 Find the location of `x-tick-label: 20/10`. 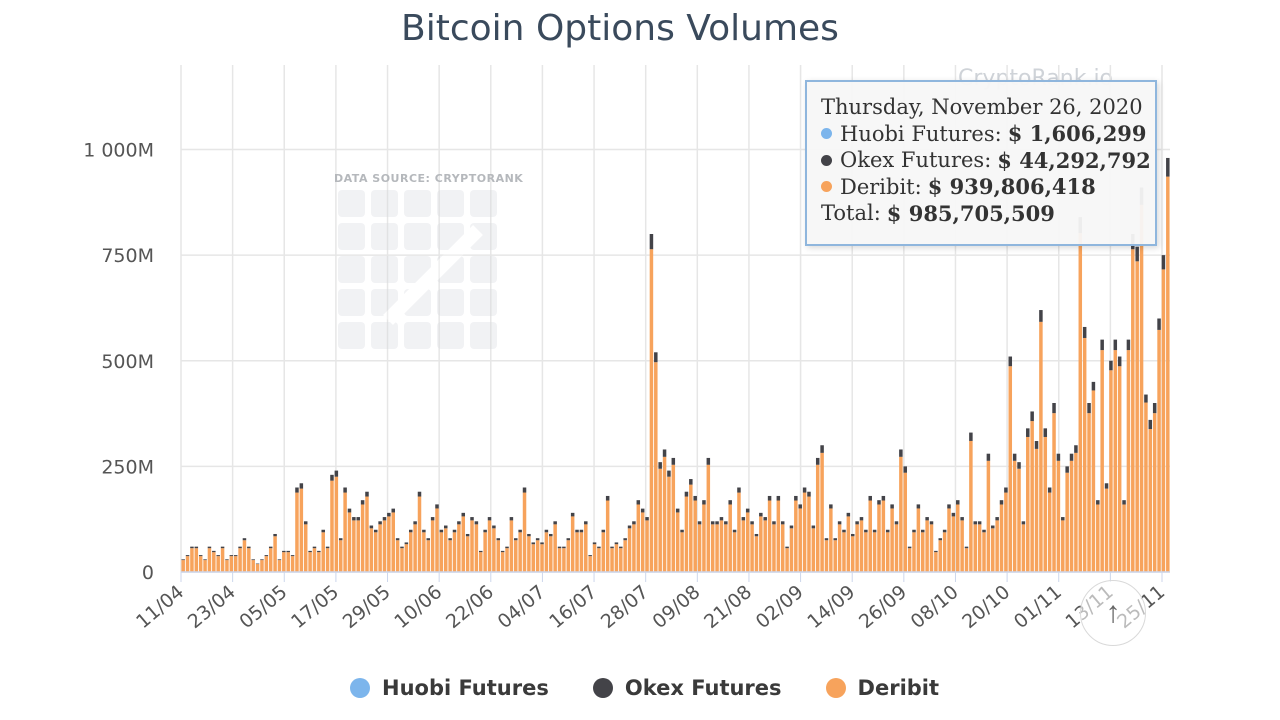

x-tick-label: 20/10 is located at coordinates (986, 607).